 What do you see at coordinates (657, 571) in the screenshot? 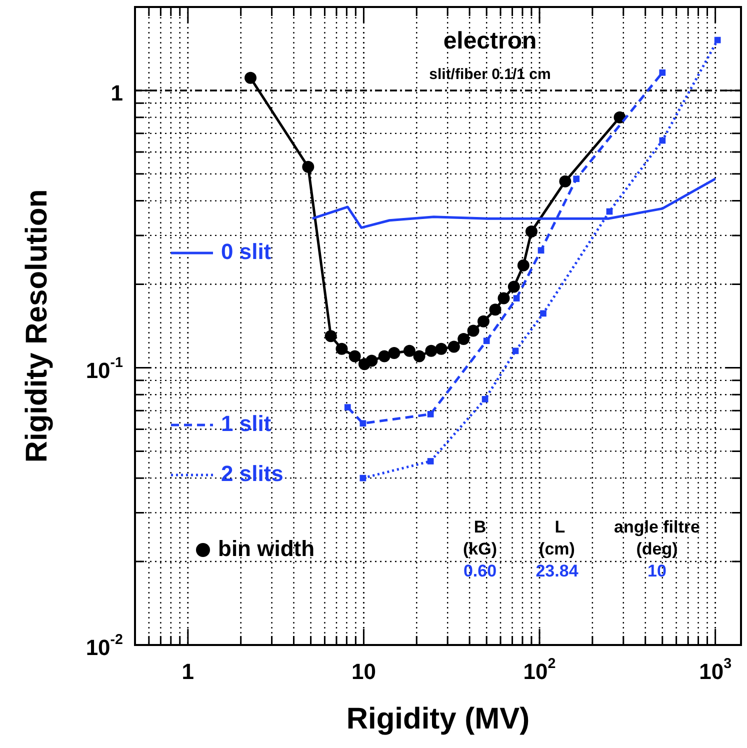
I see `annotation: 10` at bounding box center [657, 571].